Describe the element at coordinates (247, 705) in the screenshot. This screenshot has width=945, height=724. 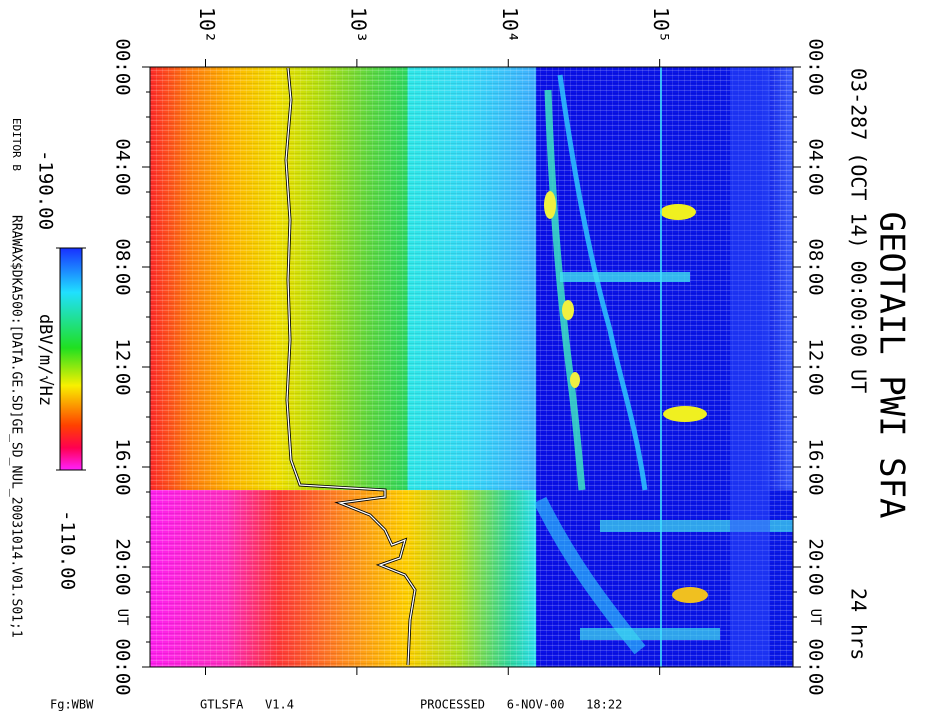
I see `footer-program: GTLSFA V1.4` at that location.